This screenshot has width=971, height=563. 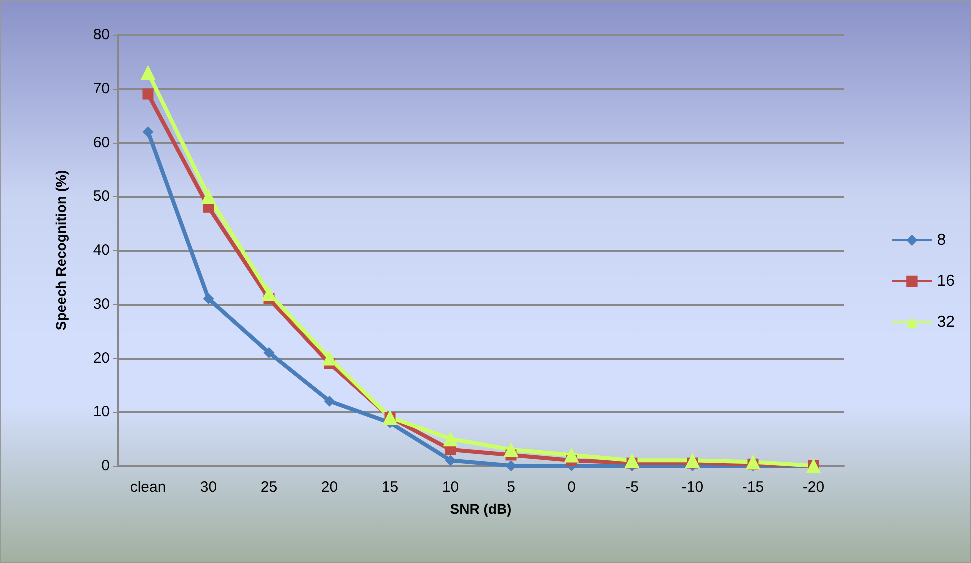 What do you see at coordinates (101, 304) in the screenshot?
I see `y-tick-label: 30` at bounding box center [101, 304].